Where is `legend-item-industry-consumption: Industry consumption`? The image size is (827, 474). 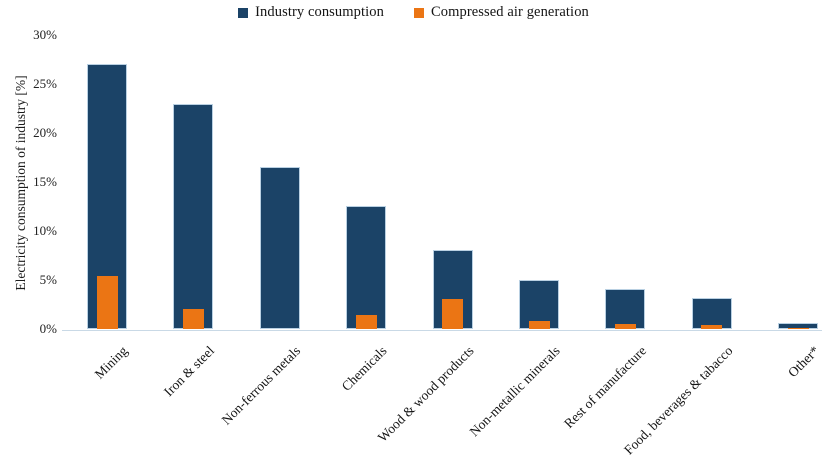
legend-item-industry-consumption: Industry consumption is located at coordinates (311, 12).